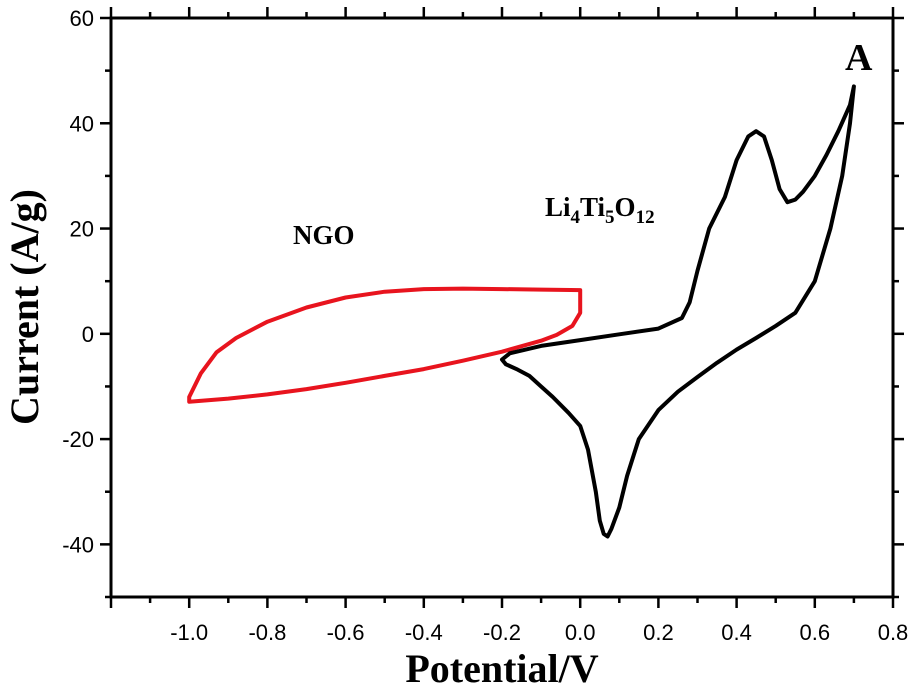  Describe the element at coordinates (385, 345) in the screenshot. I see `ngo-cv-curve` at that location.